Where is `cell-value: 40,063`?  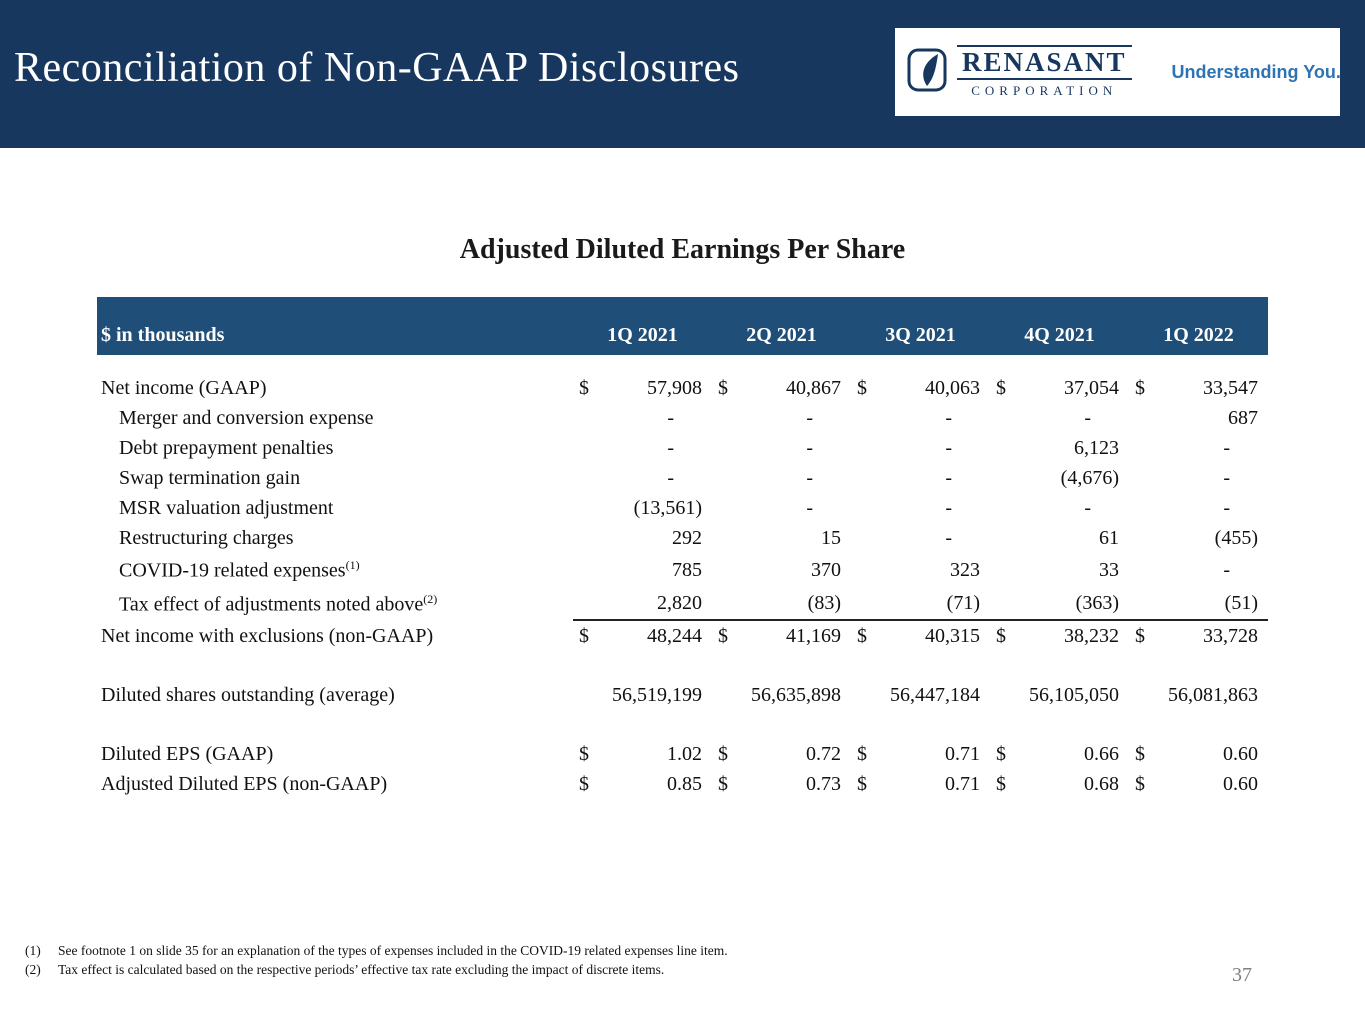
cell-value: 40,063 is located at coordinates (952, 387).